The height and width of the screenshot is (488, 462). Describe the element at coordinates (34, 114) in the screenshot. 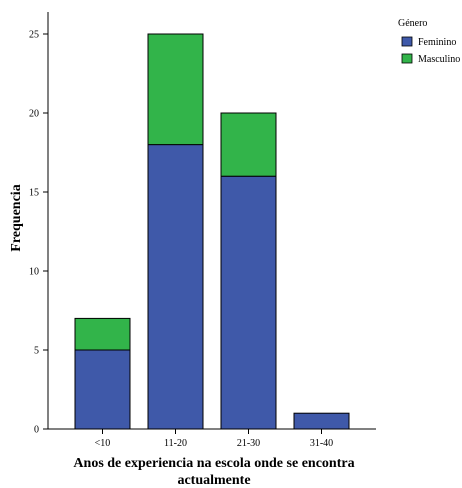

I see `y-tick-label: 20` at that location.